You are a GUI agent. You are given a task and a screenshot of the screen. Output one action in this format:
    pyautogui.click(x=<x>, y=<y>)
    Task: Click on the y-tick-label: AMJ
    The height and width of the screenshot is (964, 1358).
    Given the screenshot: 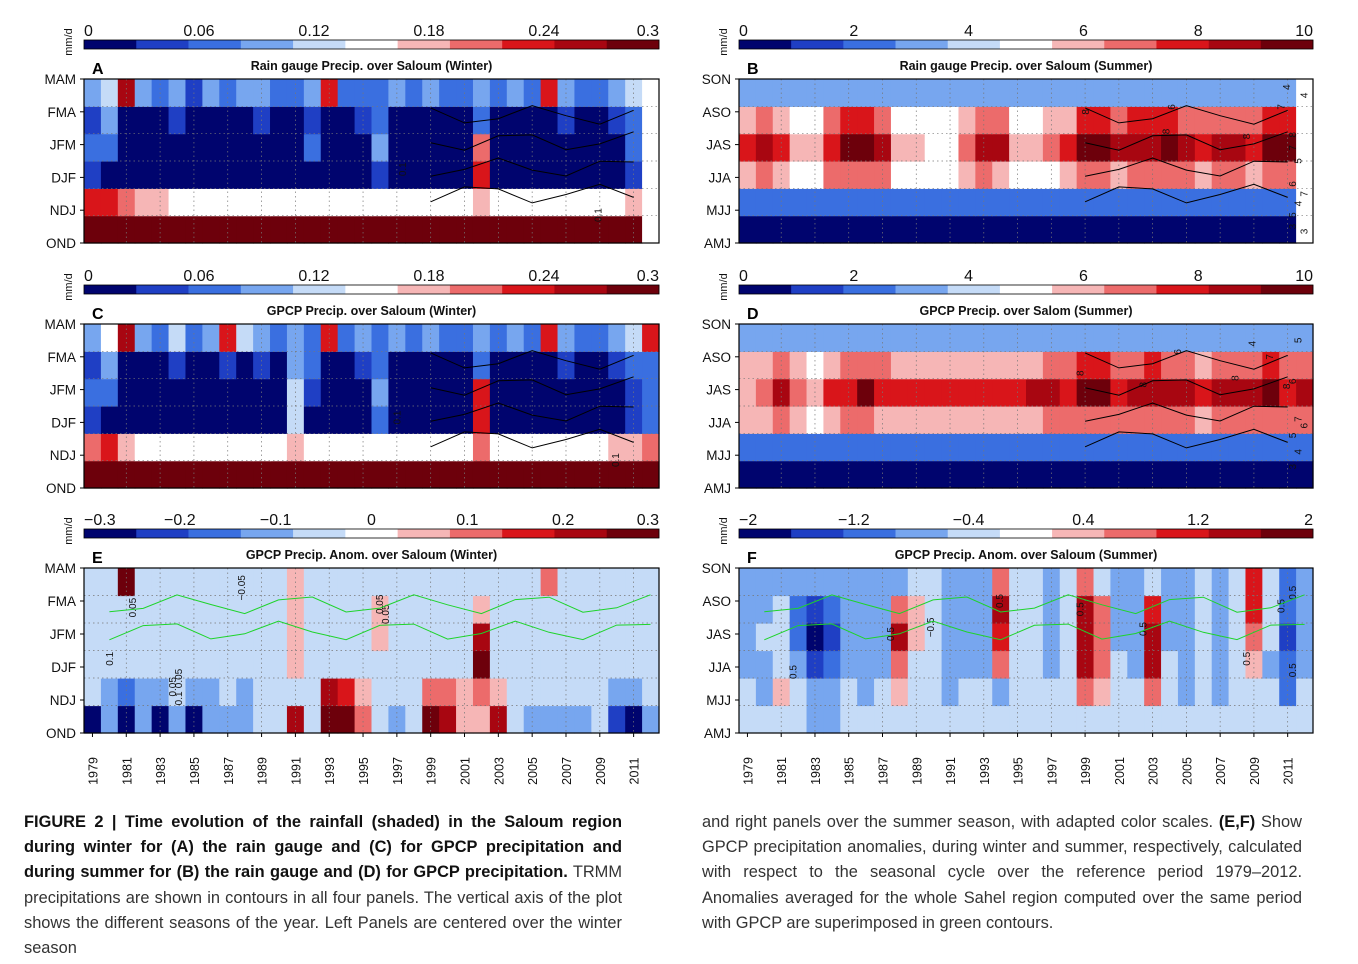 What is the action you would take?
    pyautogui.click(x=717, y=243)
    